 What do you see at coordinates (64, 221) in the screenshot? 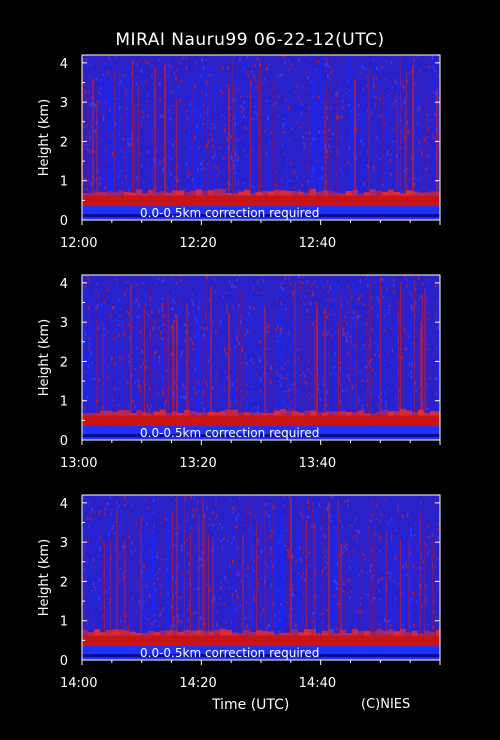
I see `y-tick-label: 0` at bounding box center [64, 221].